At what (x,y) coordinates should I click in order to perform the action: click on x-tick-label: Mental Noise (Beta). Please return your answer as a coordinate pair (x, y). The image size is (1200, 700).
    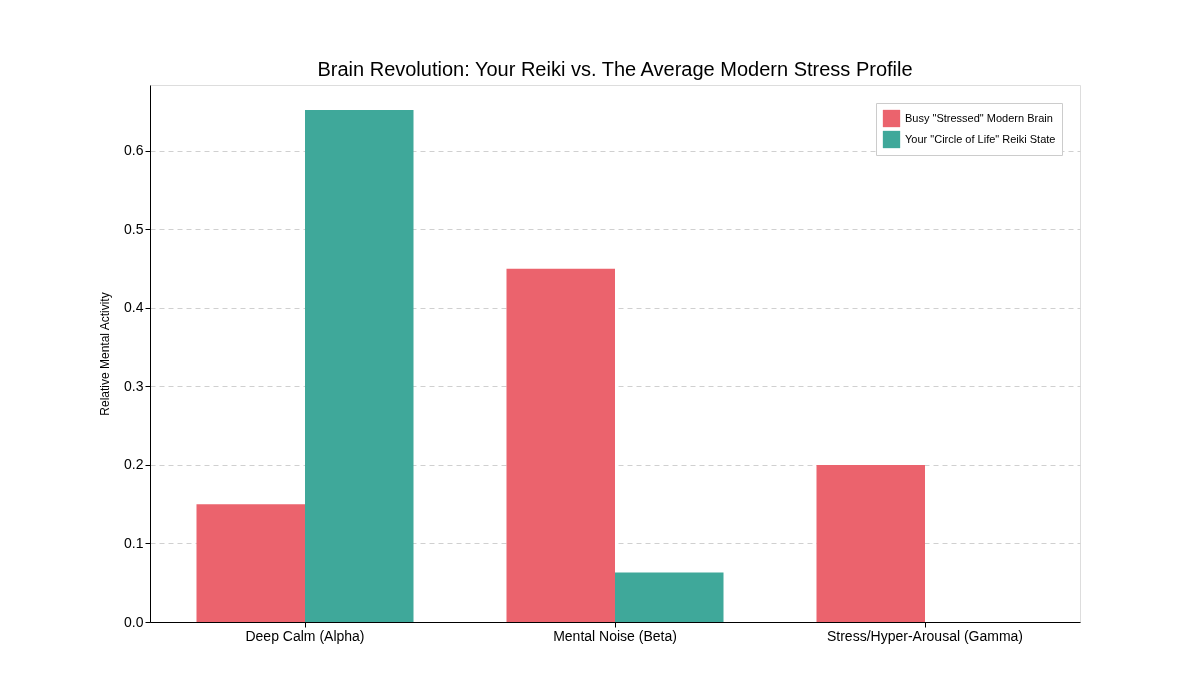
    Looking at the image, I should click on (615, 635).